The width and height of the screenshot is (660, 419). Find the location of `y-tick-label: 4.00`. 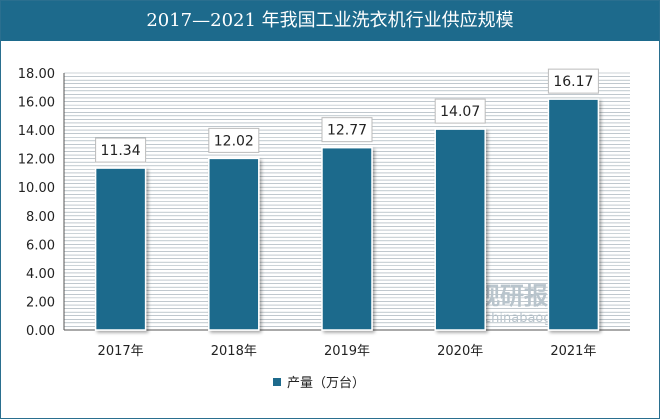

y-tick-label: 4.00 is located at coordinates (40, 274).